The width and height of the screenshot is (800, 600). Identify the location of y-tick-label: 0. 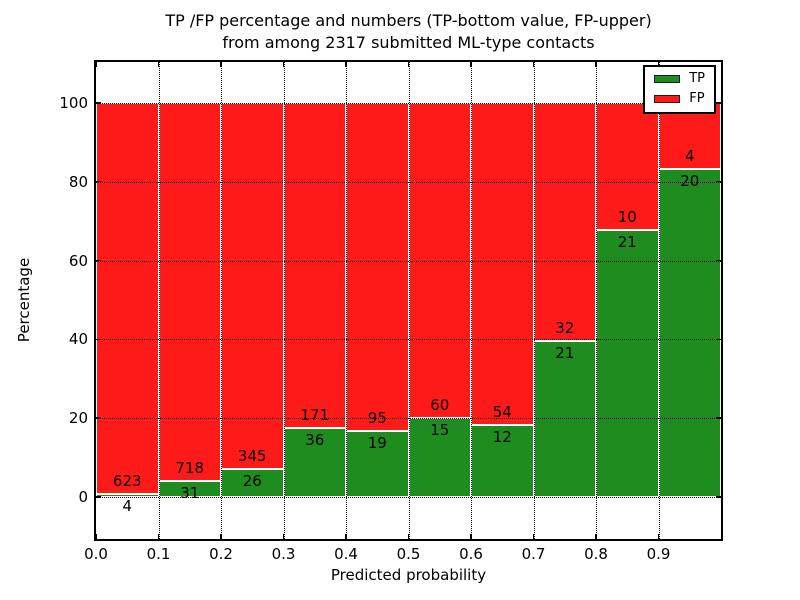
(83, 496).